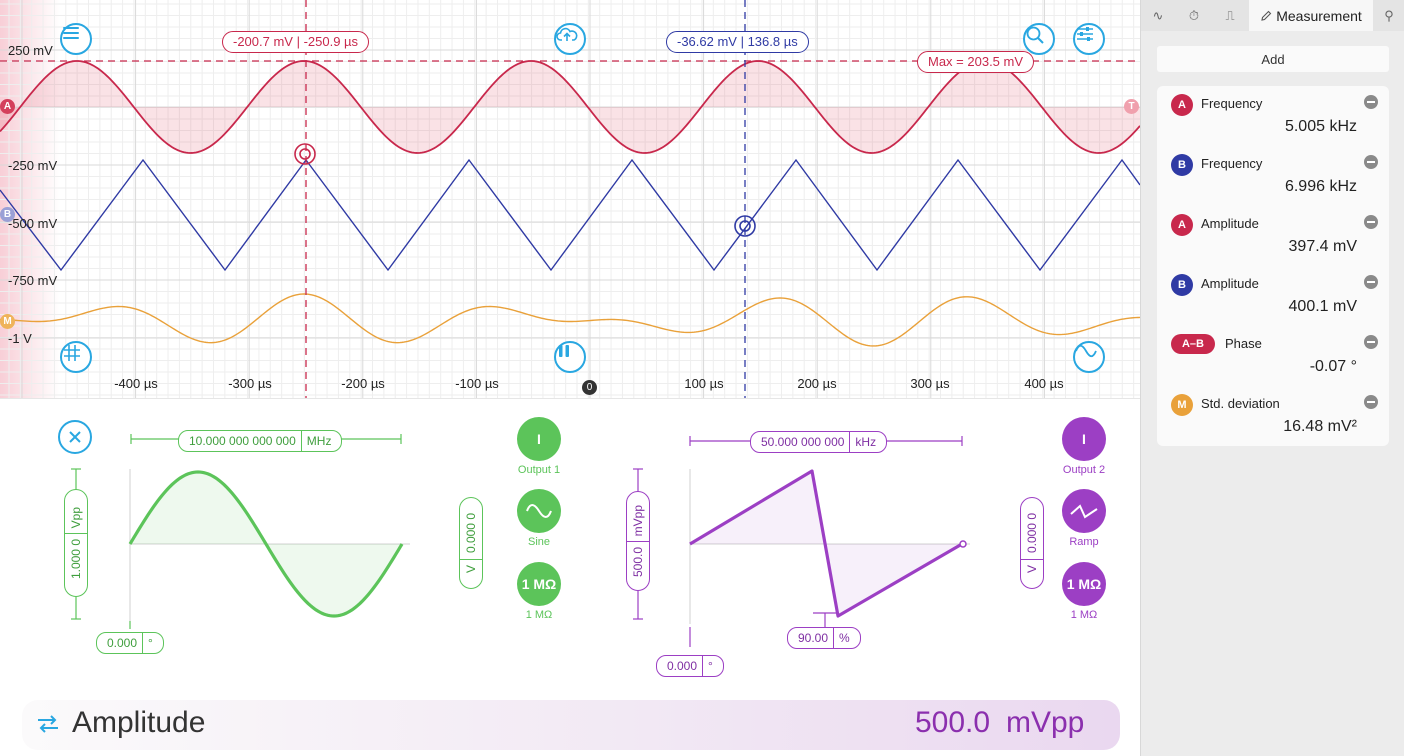  What do you see at coordinates (690, 666) in the screenshot?
I see `output2-phase-field: 0.000 °` at bounding box center [690, 666].